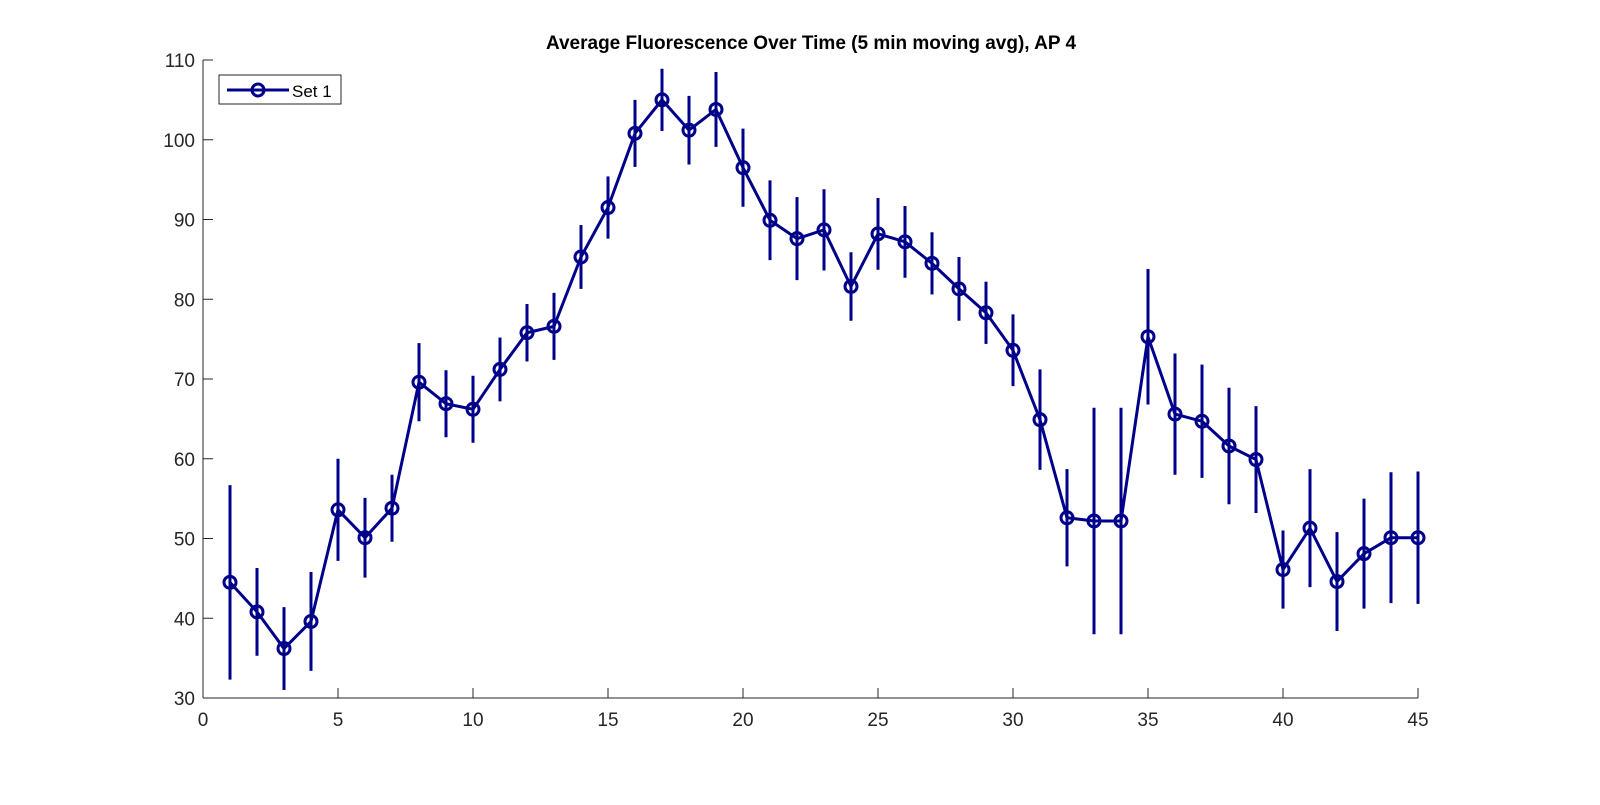 The width and height of the screenshot is (1600, 805). What do you see at coordinates (1417, 720) in the screenshot?
I see `x-tick-label: 45` at bounding box center [1417, 720].